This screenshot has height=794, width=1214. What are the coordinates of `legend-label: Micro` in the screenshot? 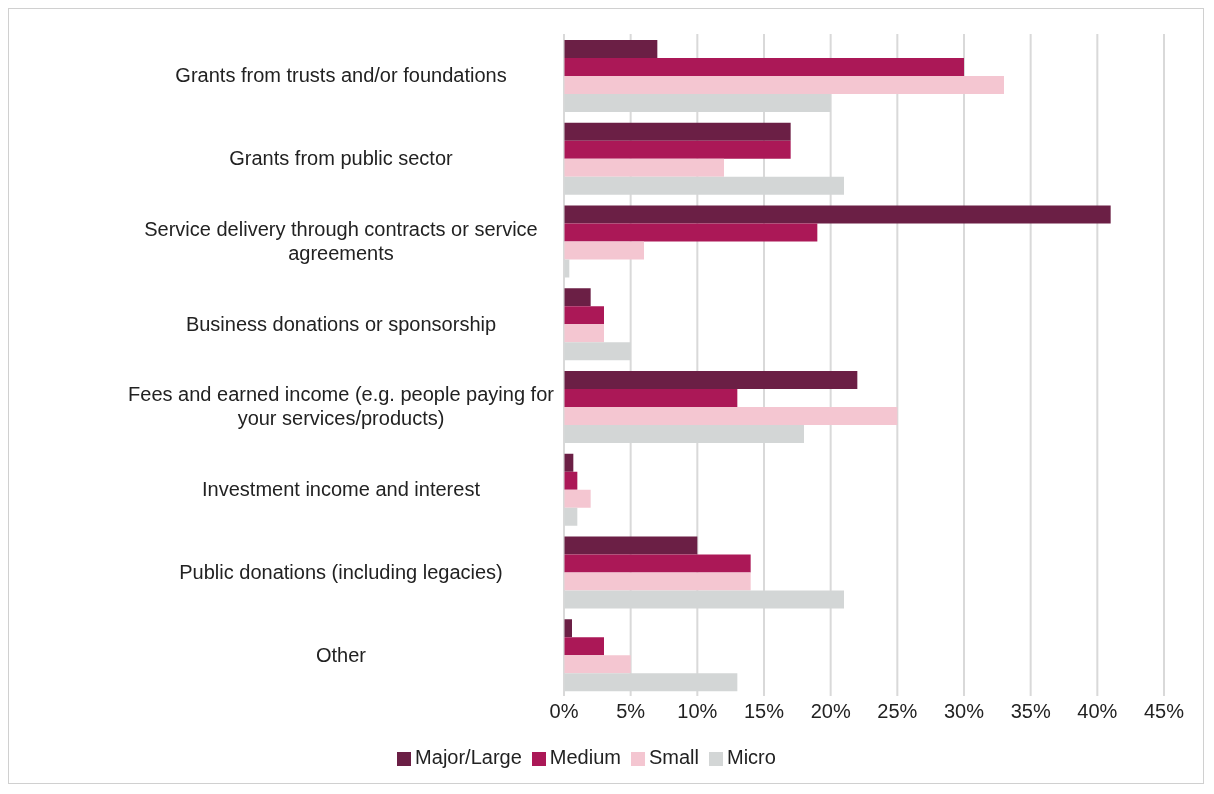 It's located at (751, 757).